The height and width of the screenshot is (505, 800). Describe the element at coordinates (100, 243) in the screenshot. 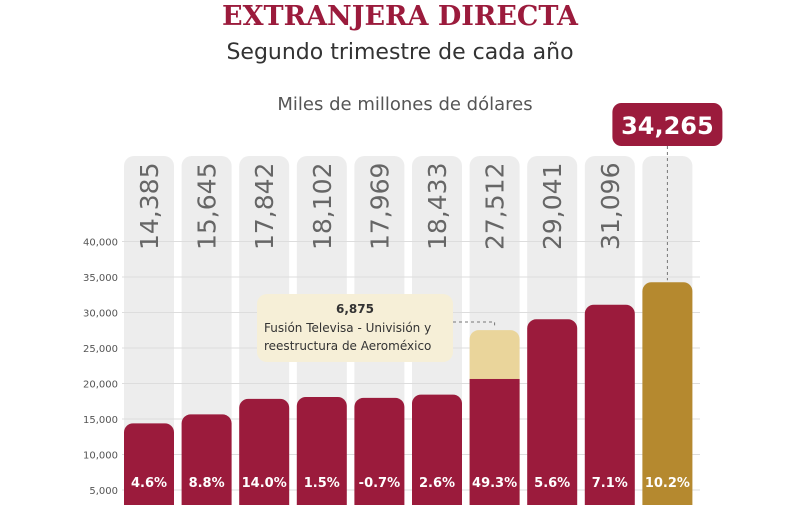

I see `y-tick-label: 40,000` at that location.